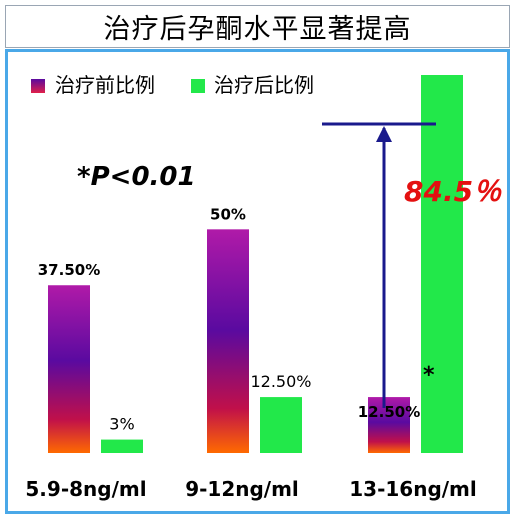  Describe the element at coordinates (242, 489) in the screenshot. I see `category-label-1: 9-12ng/ml` at that location.